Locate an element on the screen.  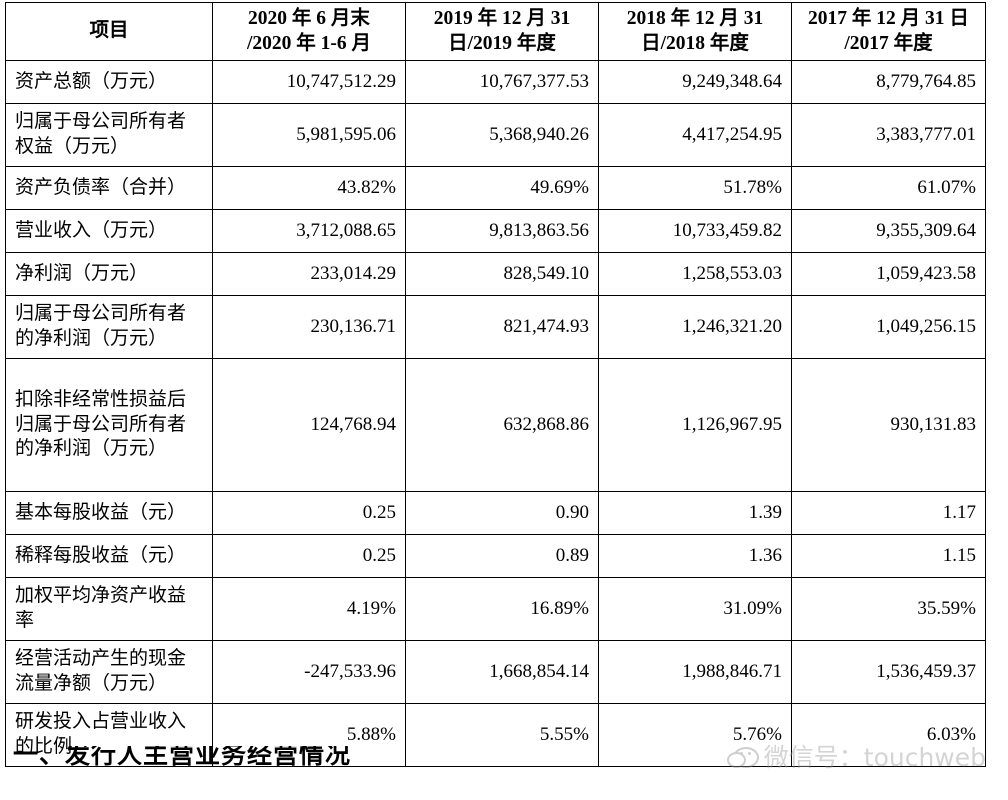
row-value: 1,049,256.15 is located at coordinates (888, 327).